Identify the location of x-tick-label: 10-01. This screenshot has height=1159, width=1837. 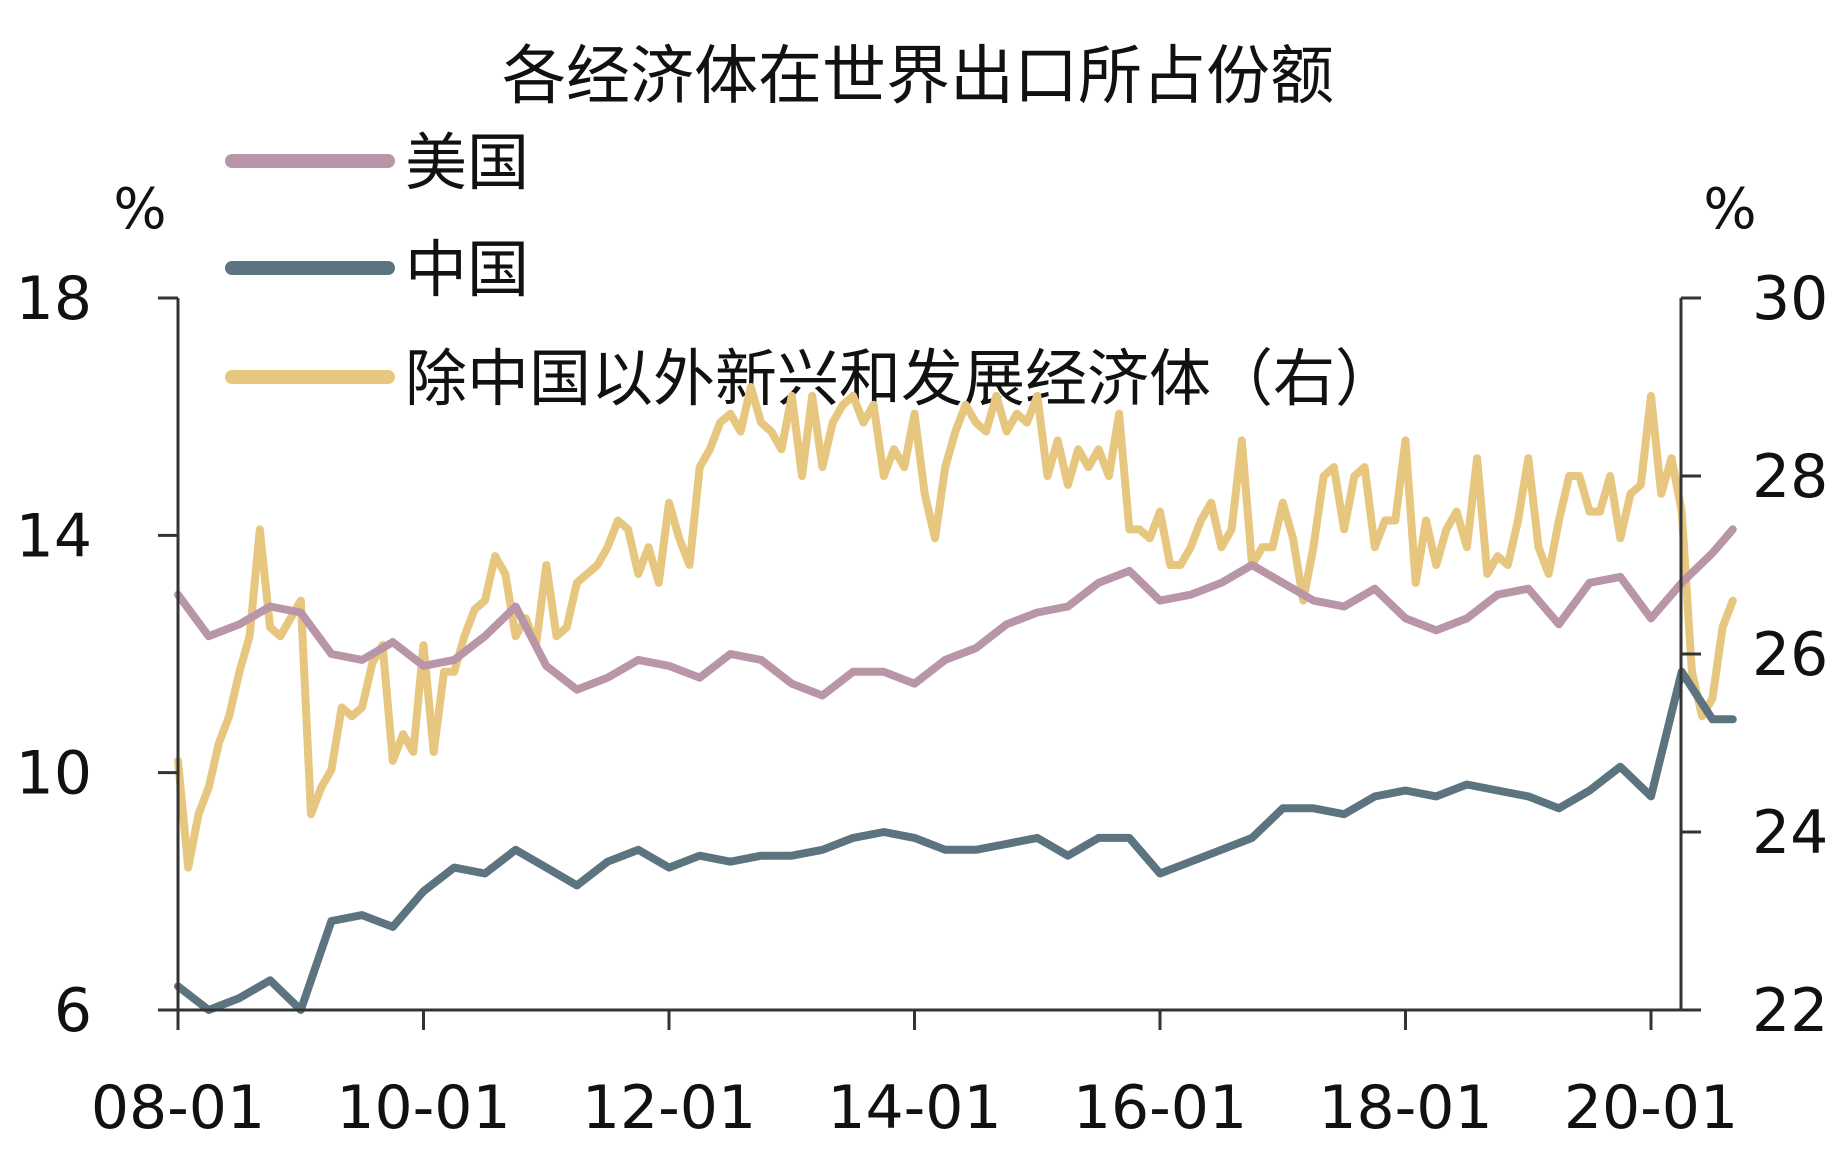
(423, 1108).